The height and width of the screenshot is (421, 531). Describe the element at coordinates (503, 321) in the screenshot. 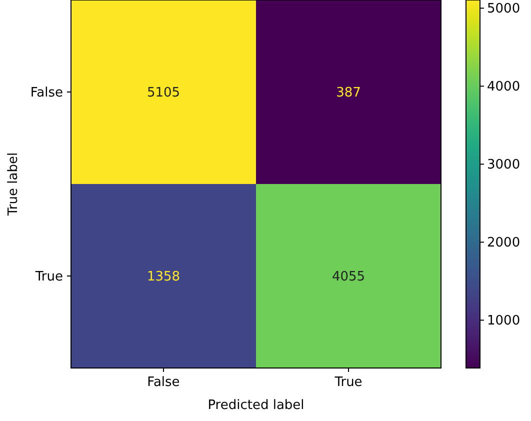

I see `color-bar-label: 1000` at that location.